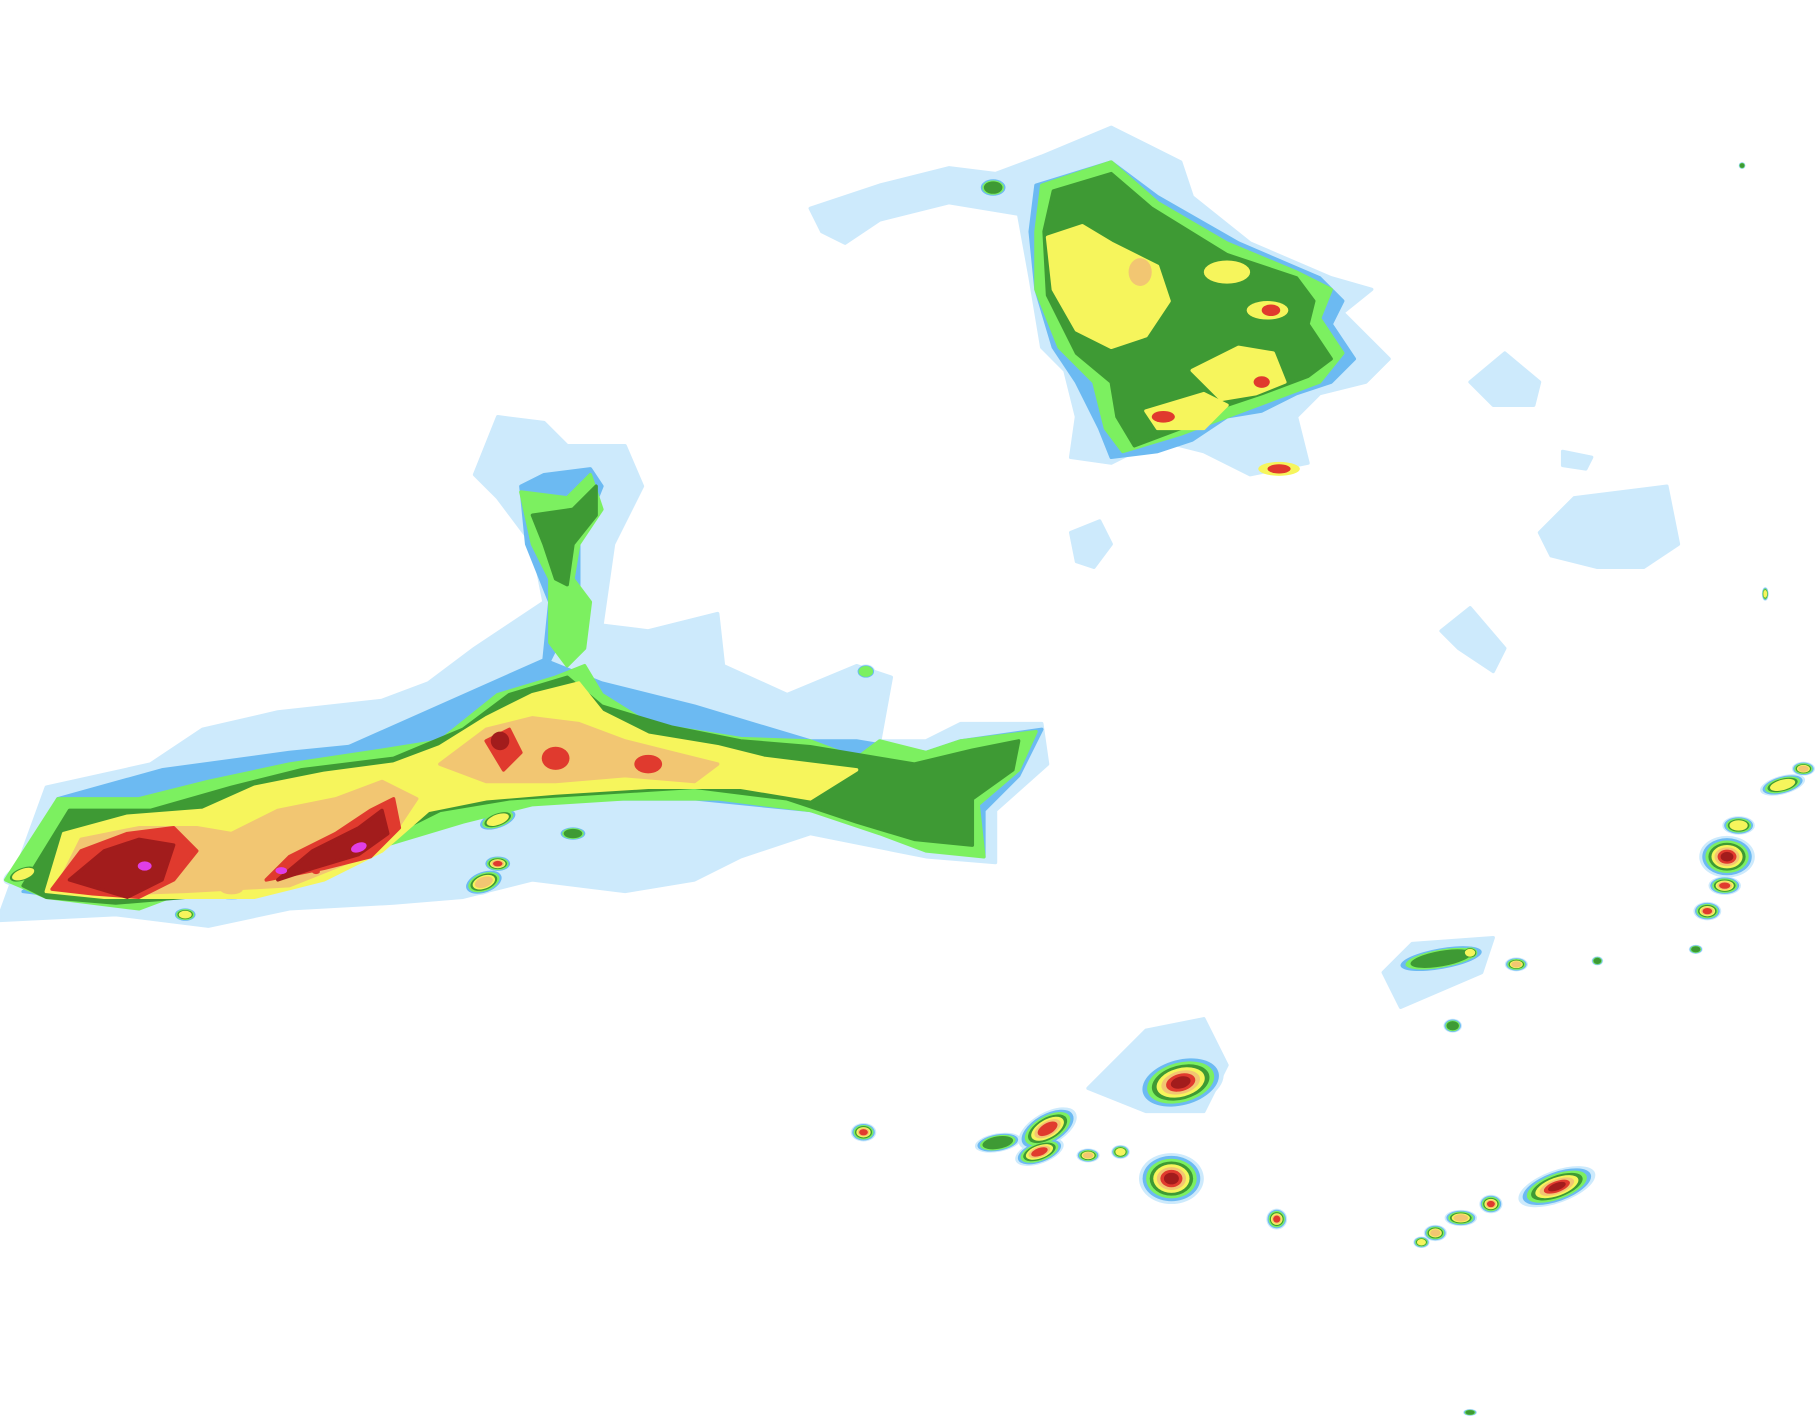  What do you see at coordinates (252, 858) in the screenshot?
I see `precip-extreme-layer` at bounding box center [252, 858].